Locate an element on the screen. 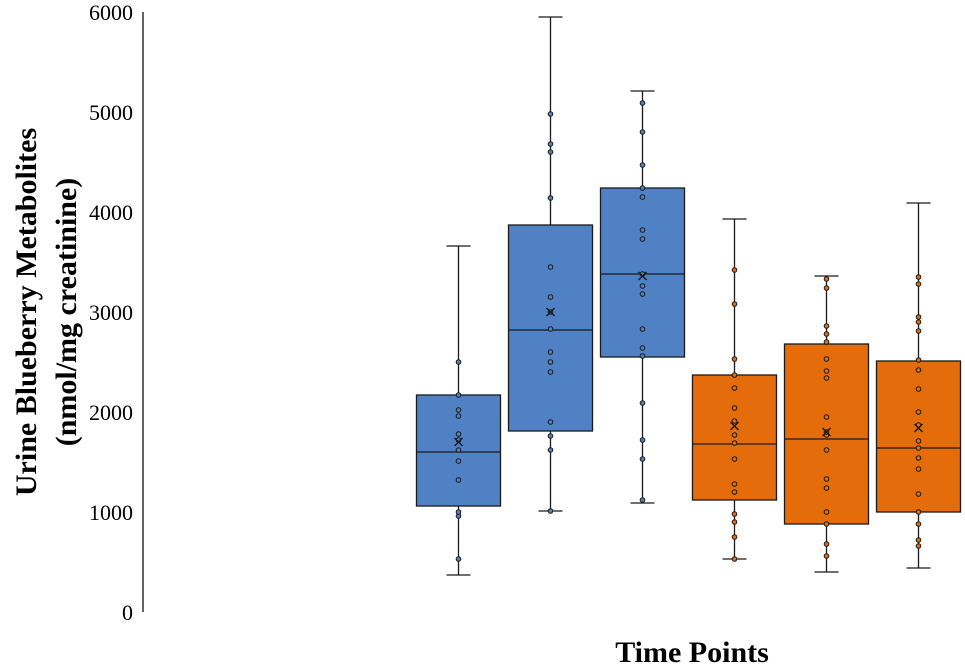 The width and height of the screenshot is (965, 668). iqr-box is located at coordinates (918, 436).